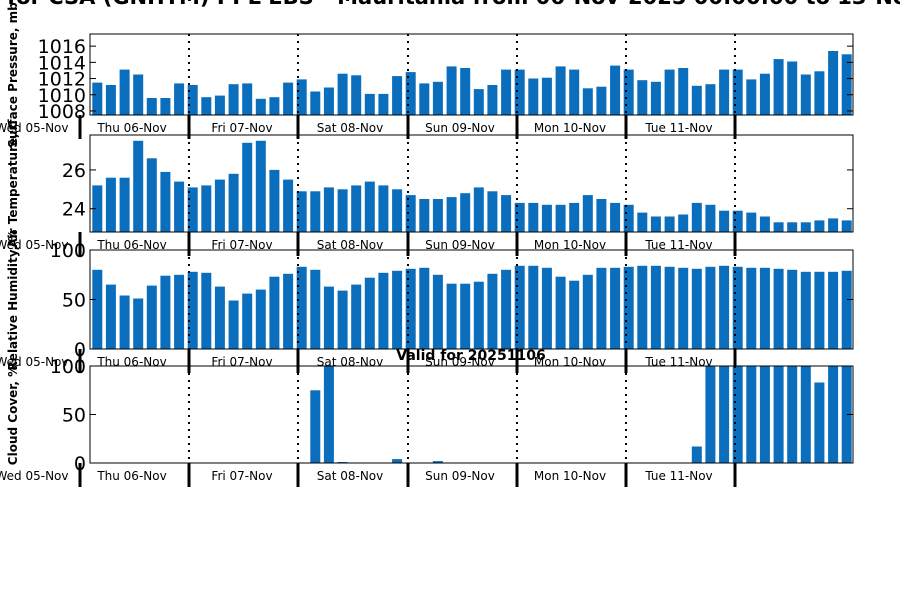 This screenshot has height=600, width=900. I want to click on y-tick-label: 26, so click(74, 171).